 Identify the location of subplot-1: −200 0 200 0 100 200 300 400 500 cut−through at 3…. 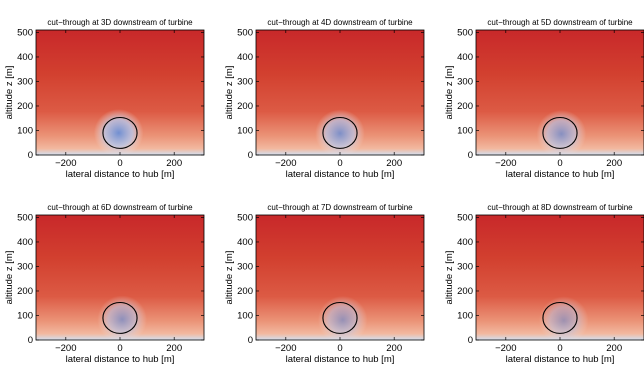
(104, 99).